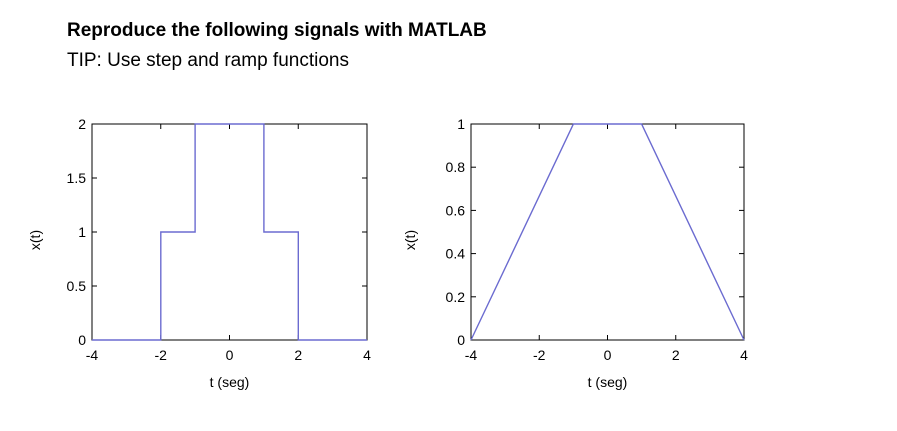 This screenshot has width=897, height=431. Describe the element at coordinates (456, 297) in the screenshot. I see `y-tick-label: 0.2` at that location.